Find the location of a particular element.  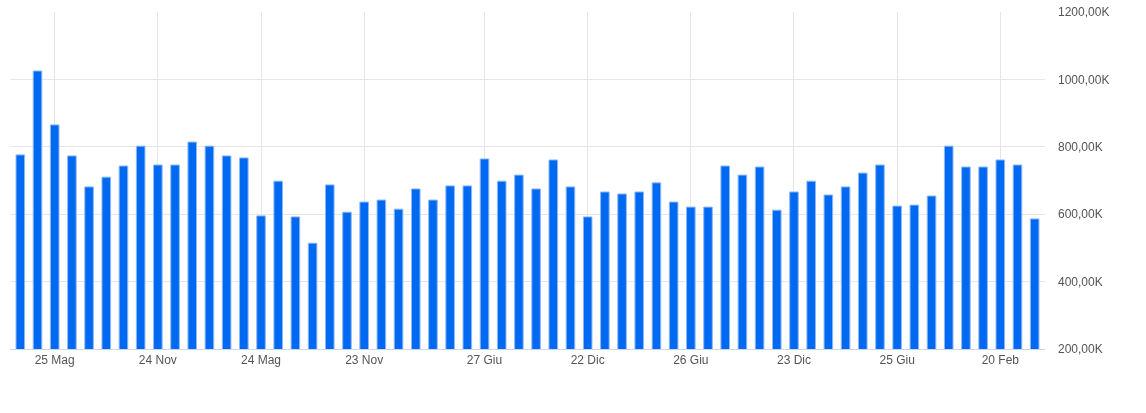

x-tick-label: 25 Mag is located at coordinates (54, 360).